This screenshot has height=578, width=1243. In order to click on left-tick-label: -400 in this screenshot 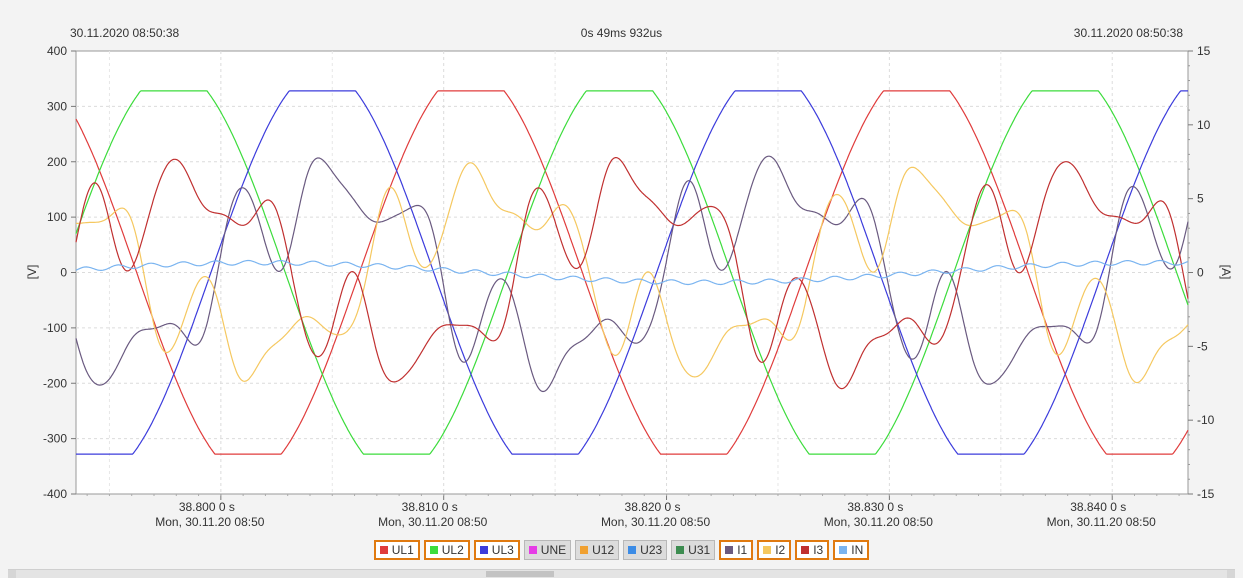, I will do `click(55, 494)`.